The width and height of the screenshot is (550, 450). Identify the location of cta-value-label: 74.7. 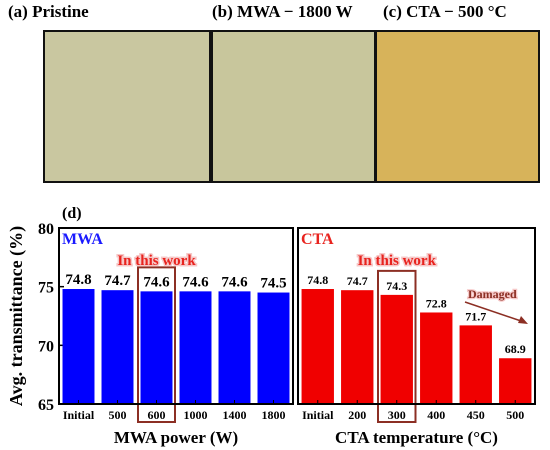
(357, 281).